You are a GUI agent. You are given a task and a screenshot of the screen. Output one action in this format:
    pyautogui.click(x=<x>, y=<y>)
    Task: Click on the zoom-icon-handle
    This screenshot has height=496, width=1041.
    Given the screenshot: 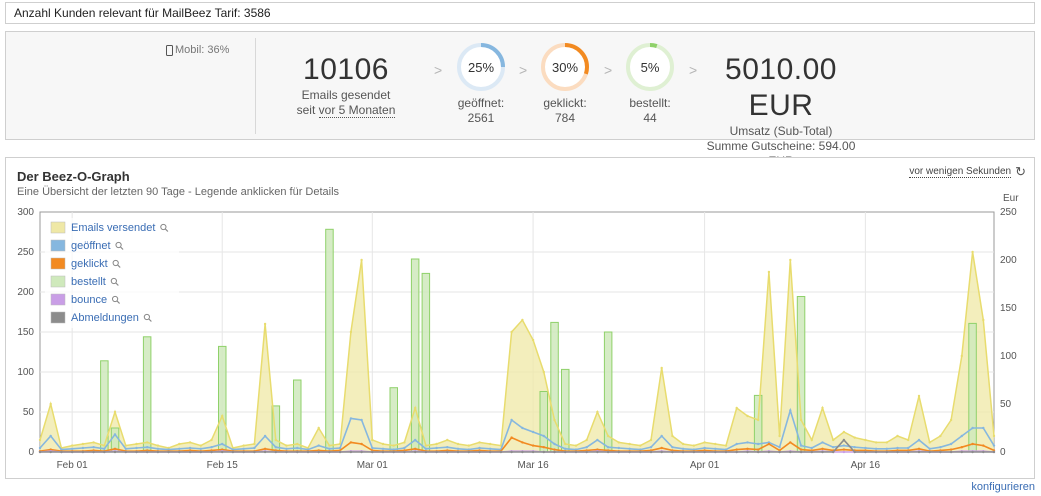 What is the action you would take?
    pyautogui.click(x=118, y=302)
    